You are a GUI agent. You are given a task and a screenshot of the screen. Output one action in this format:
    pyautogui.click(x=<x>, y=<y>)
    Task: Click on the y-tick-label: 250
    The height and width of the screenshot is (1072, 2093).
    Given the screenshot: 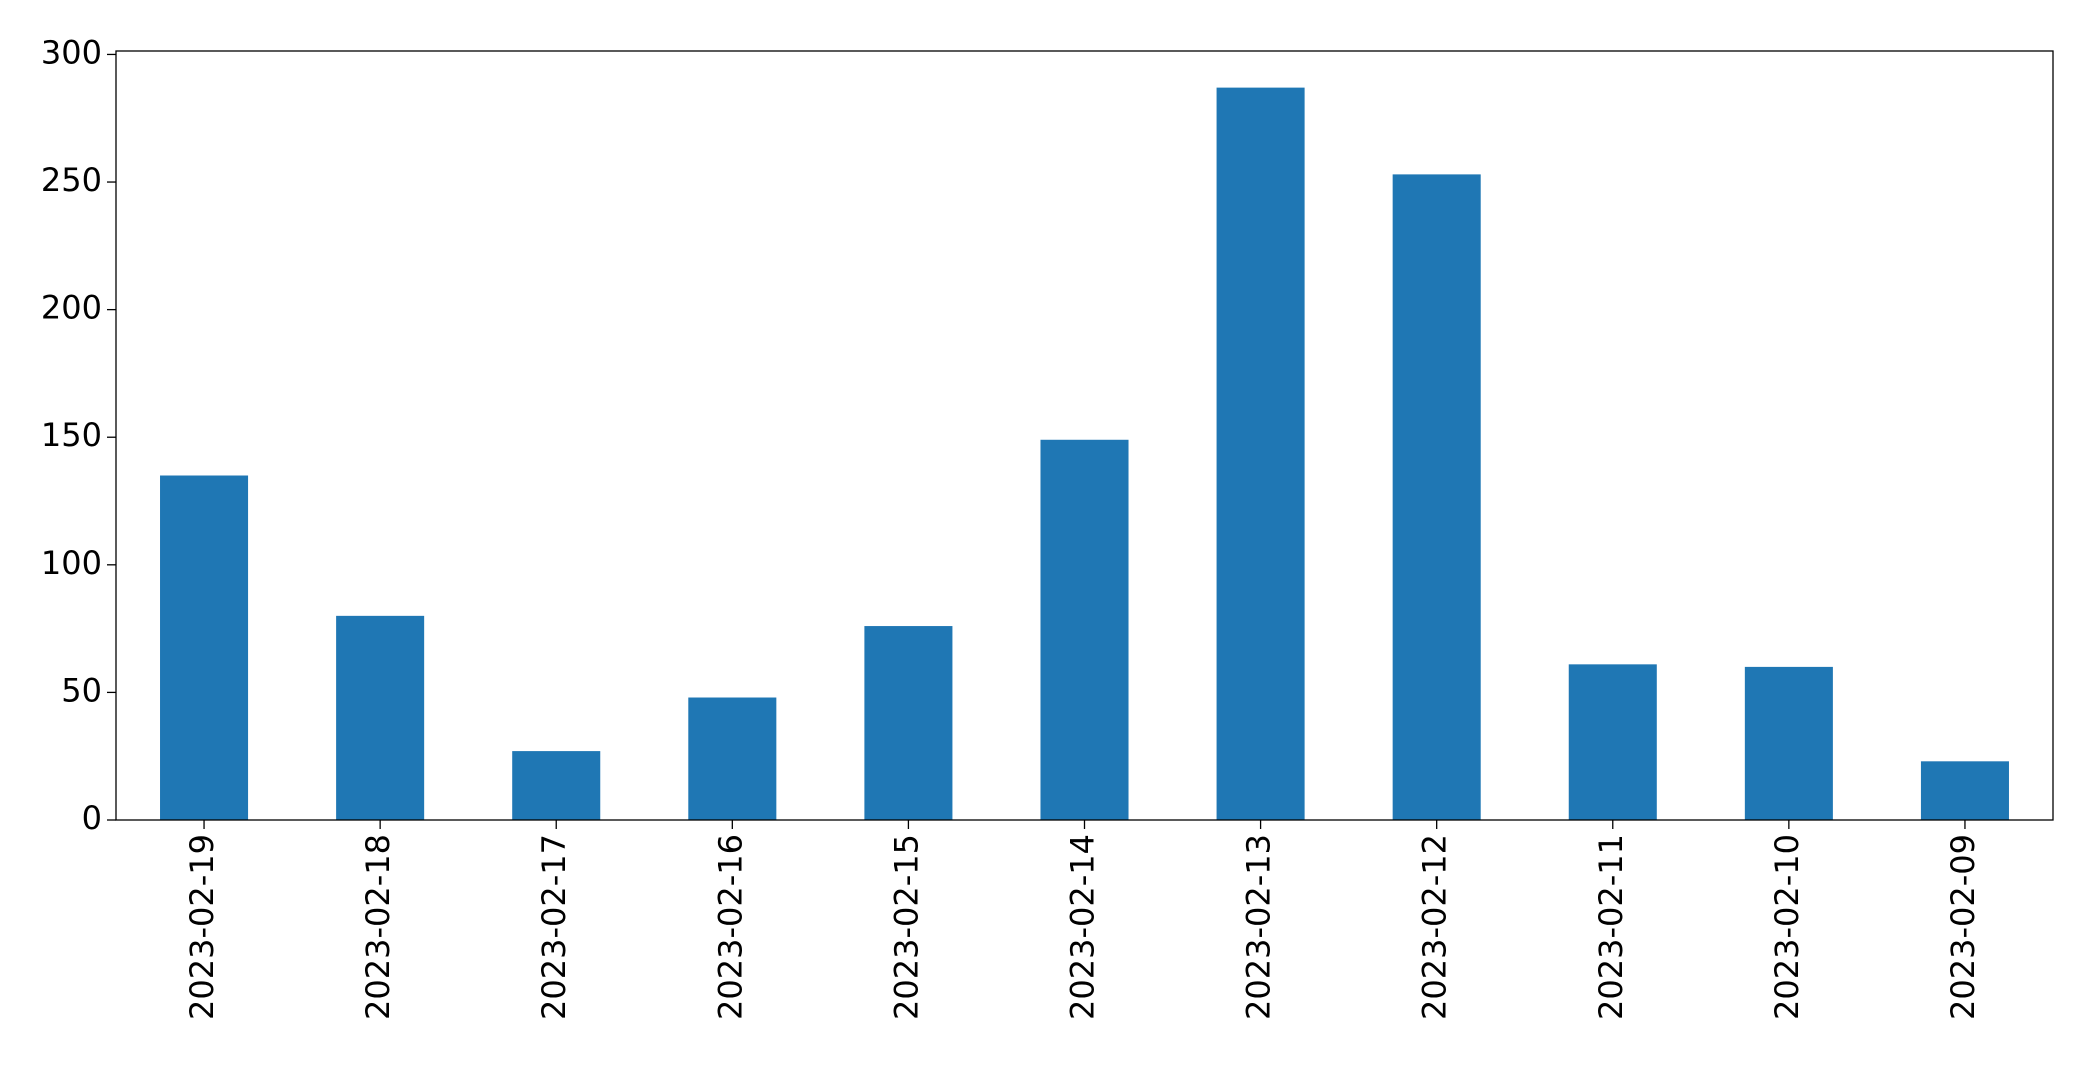 What is the action you would take?
    pyautogui.click(x=71, y=180)
    